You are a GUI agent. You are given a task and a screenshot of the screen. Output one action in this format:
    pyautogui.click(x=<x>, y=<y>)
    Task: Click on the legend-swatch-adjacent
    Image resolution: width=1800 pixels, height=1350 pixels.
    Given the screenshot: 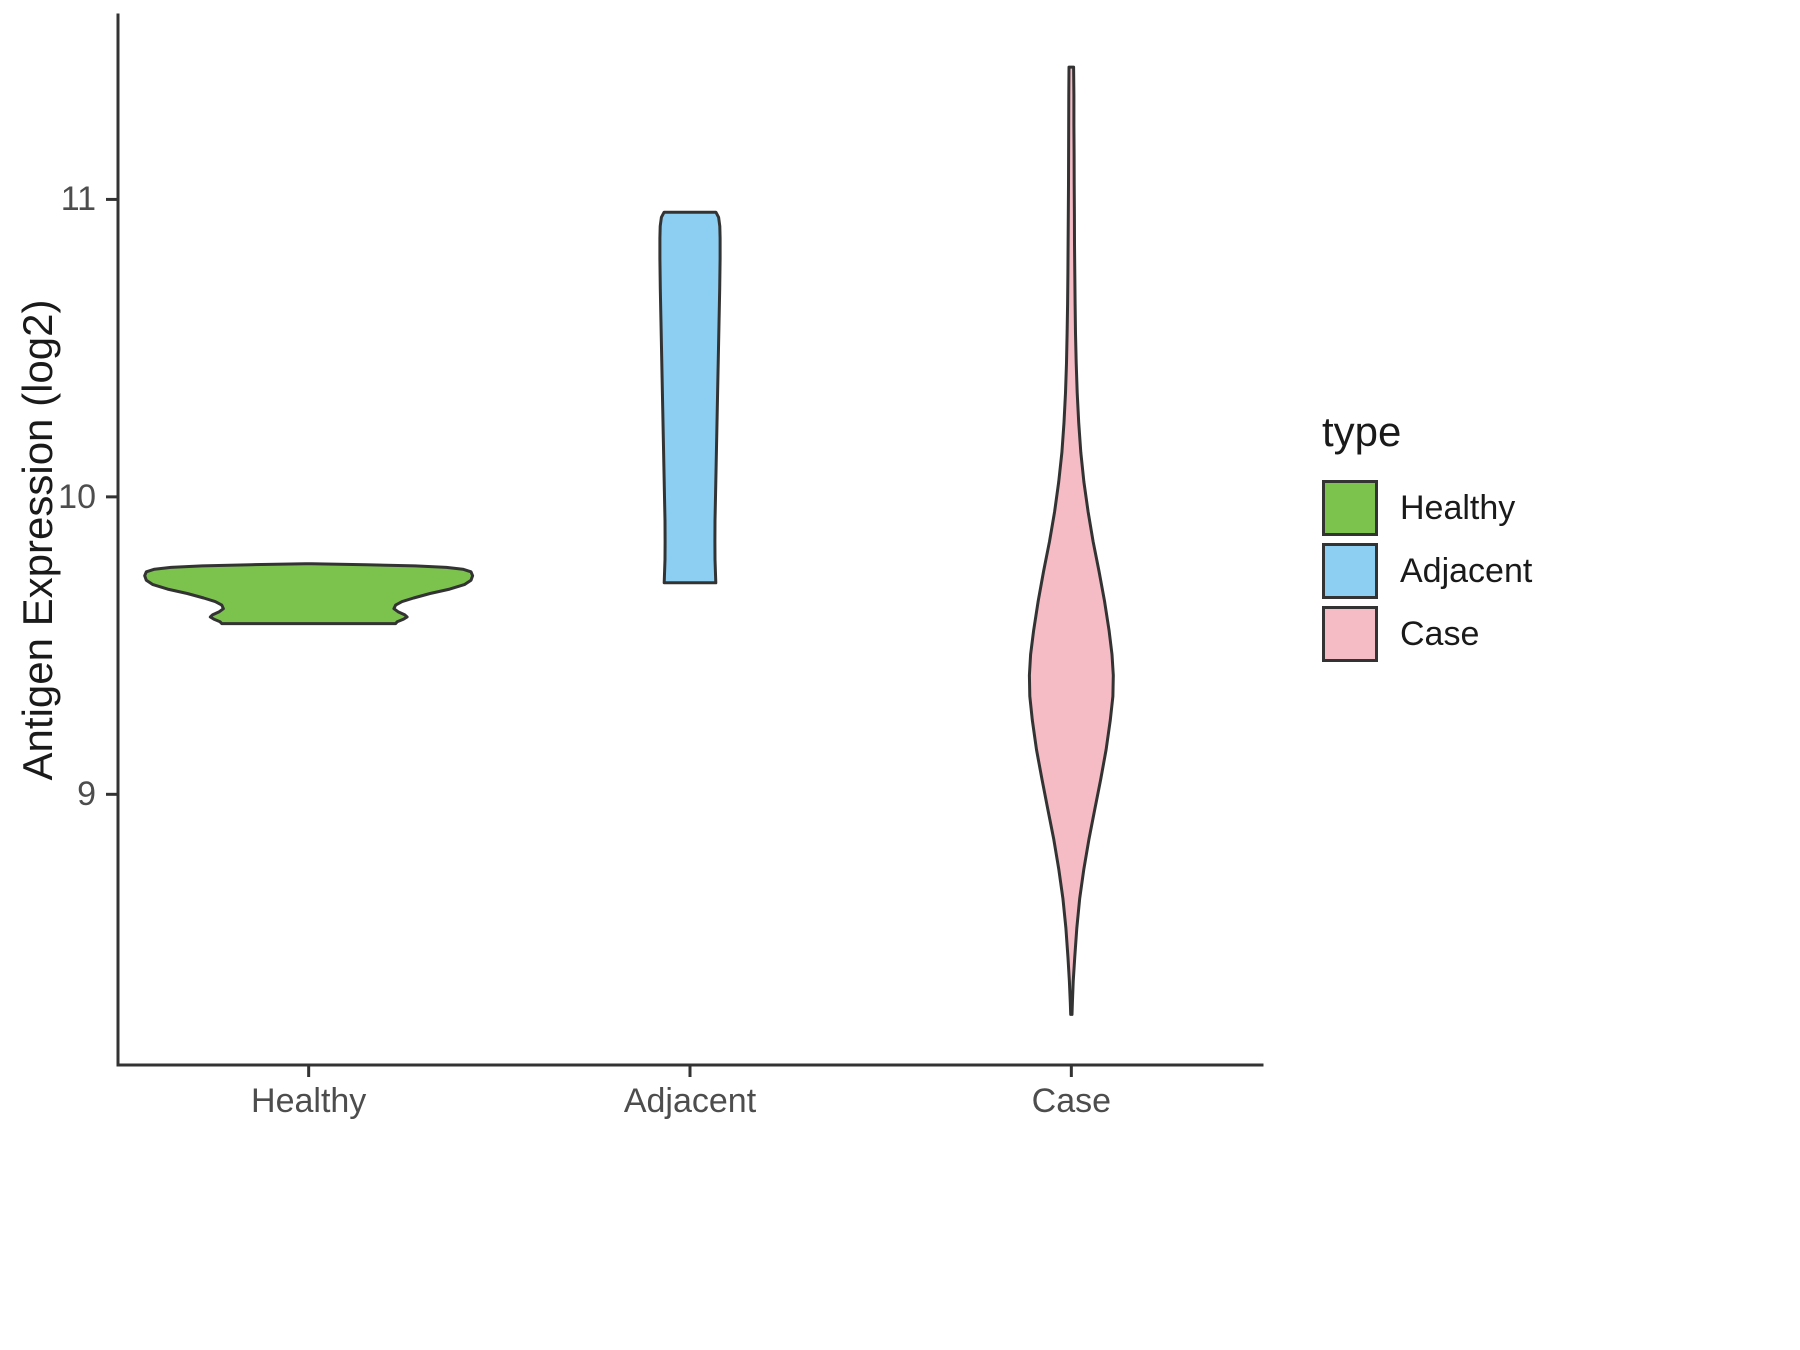 What is the action you would take?
    pyautogui.click(x=1350, y=571)
    